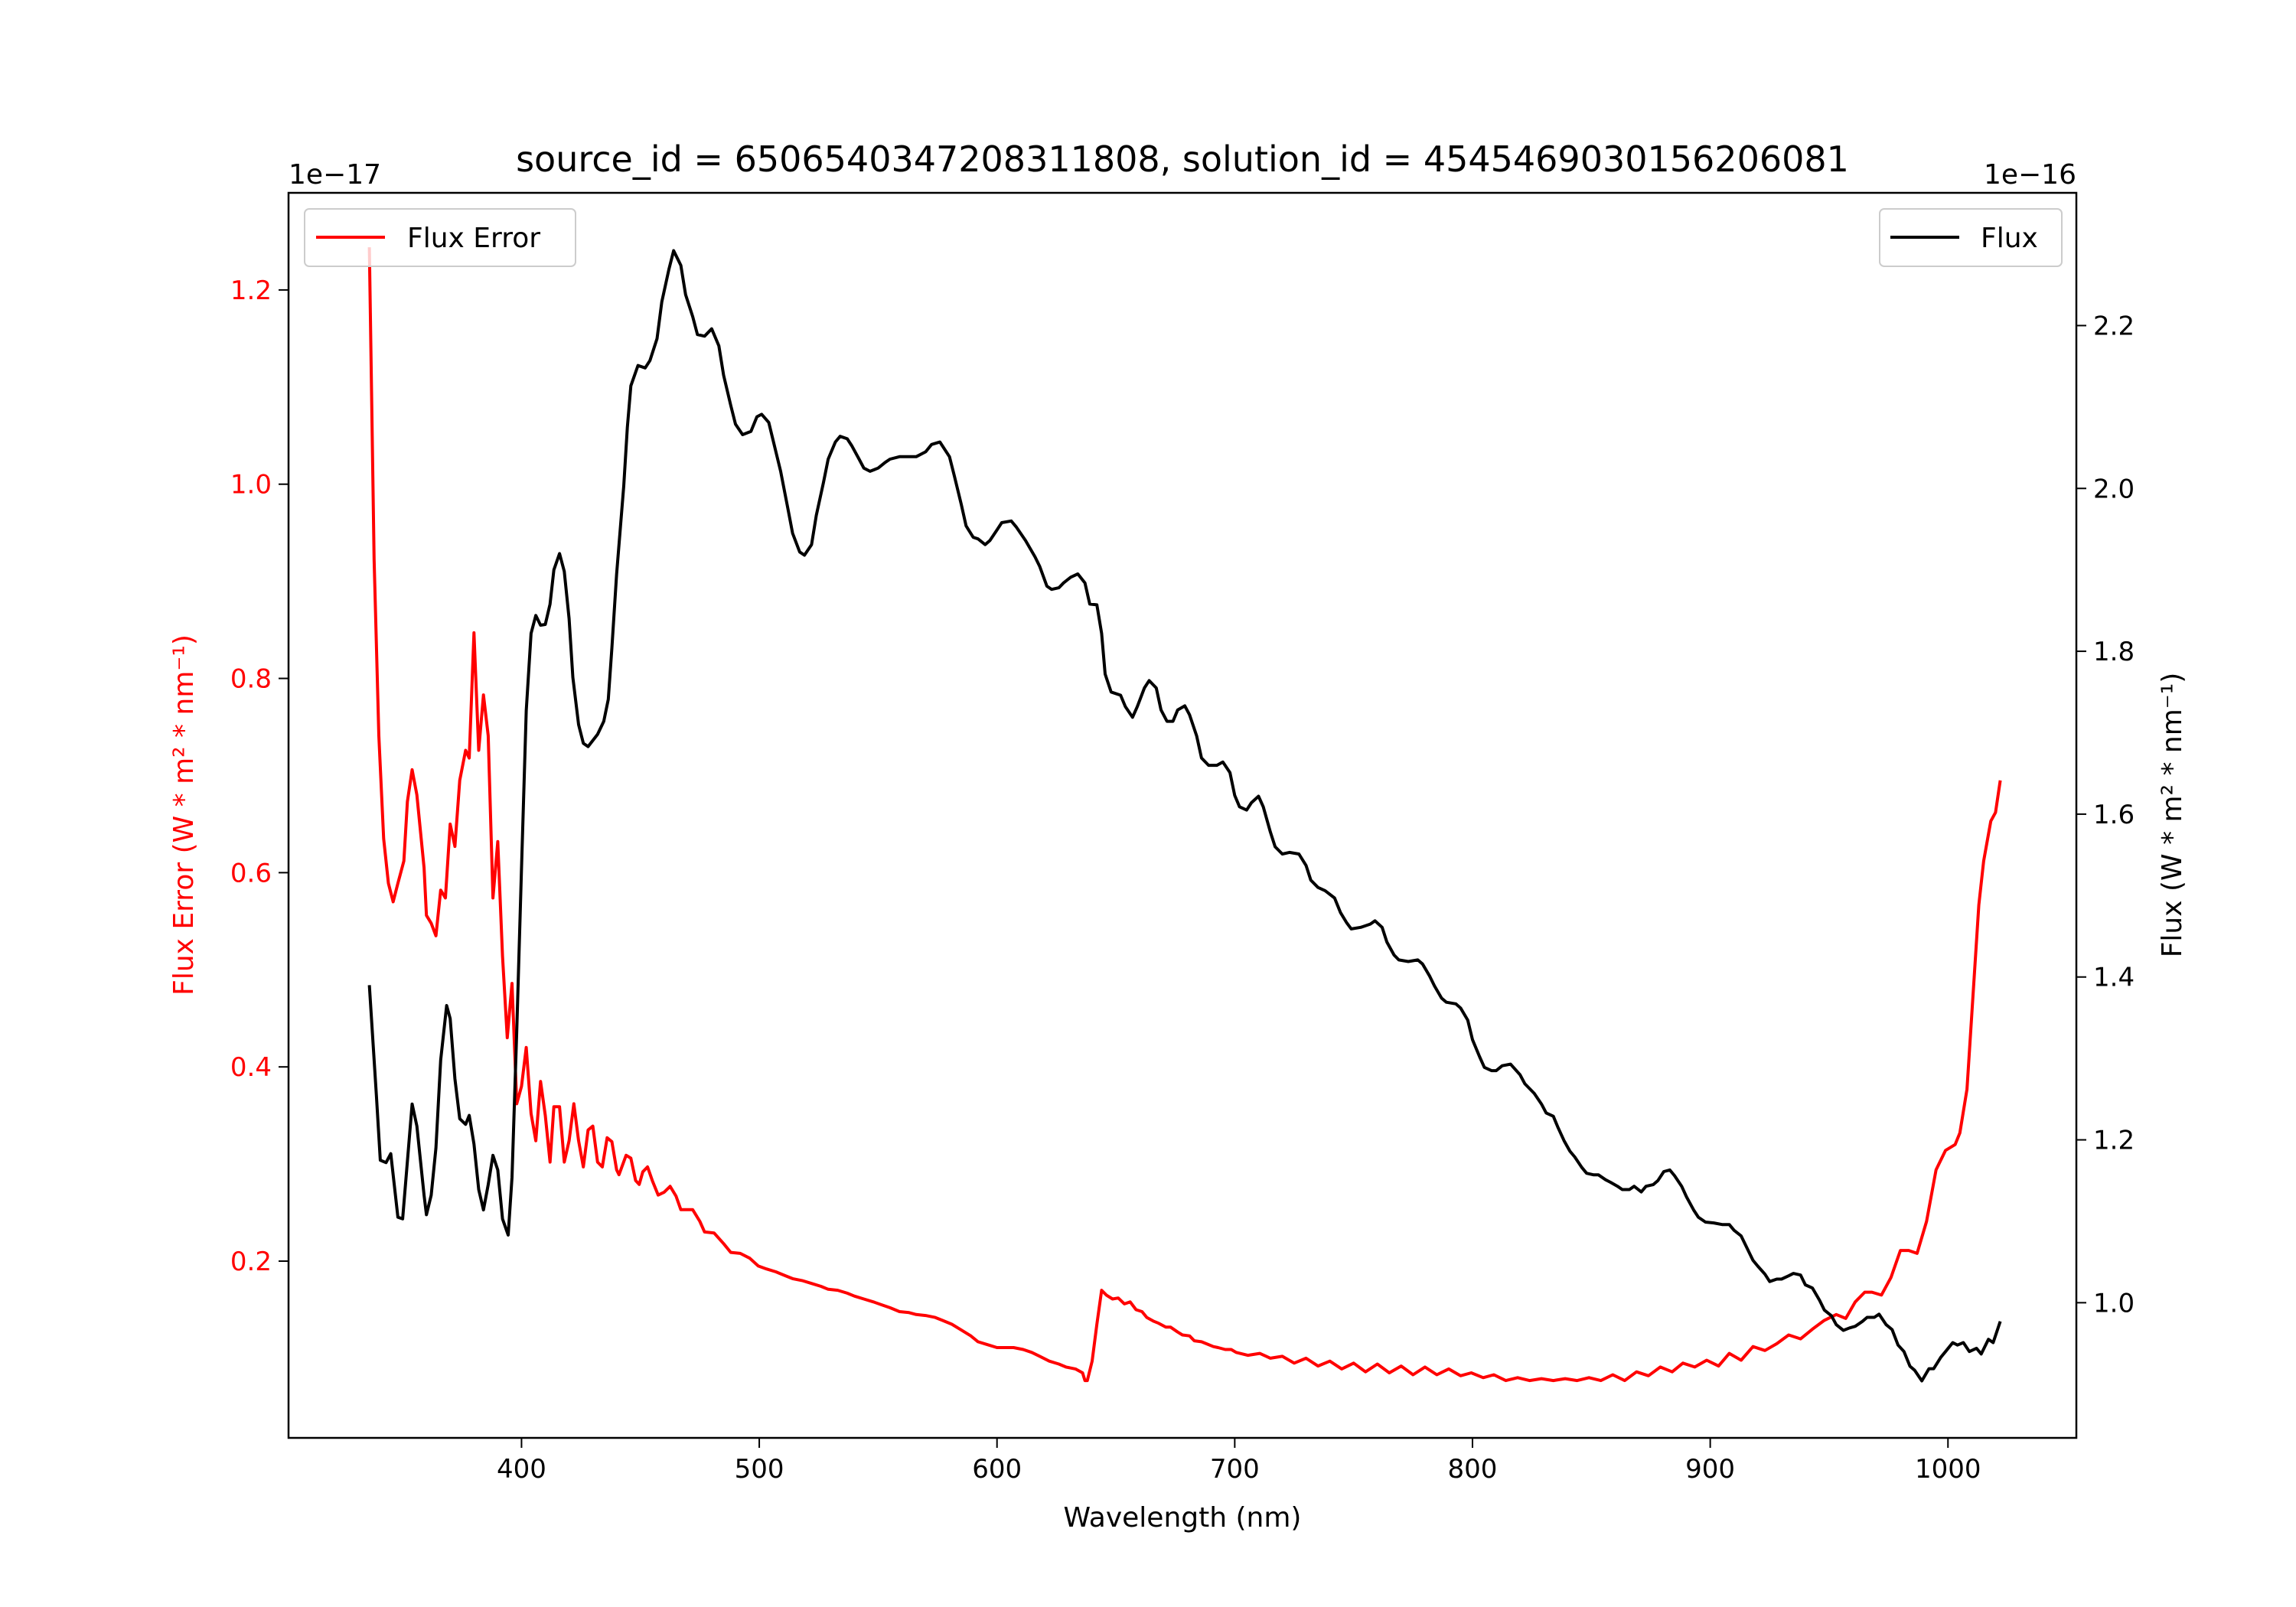 The image size is (2296, 1607). What do you see at coordinates (251, 1067) in the screenshot?
I see `left-y-tick-label: 0.4` at bounding box center [251, 1067].